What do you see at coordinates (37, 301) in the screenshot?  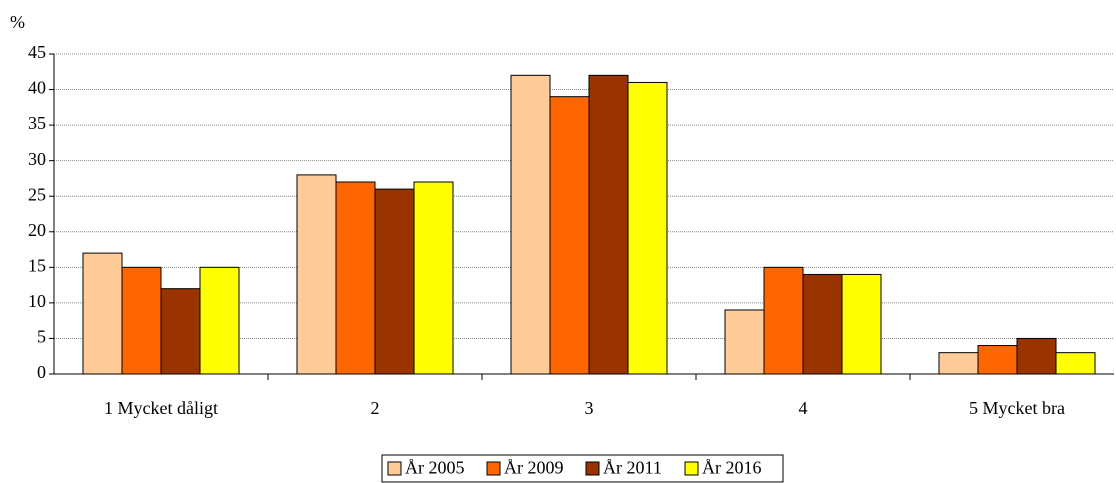 I see `y-tick-label: 10` at bounding box center [37, 301].